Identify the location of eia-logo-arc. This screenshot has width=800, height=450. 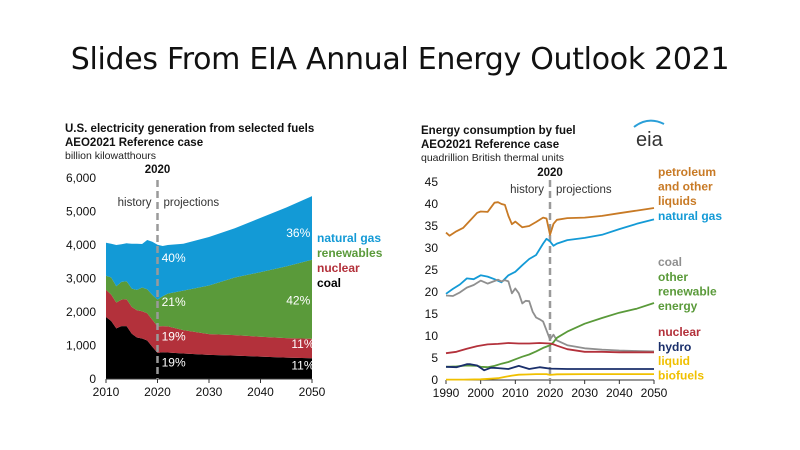
(649, 123).